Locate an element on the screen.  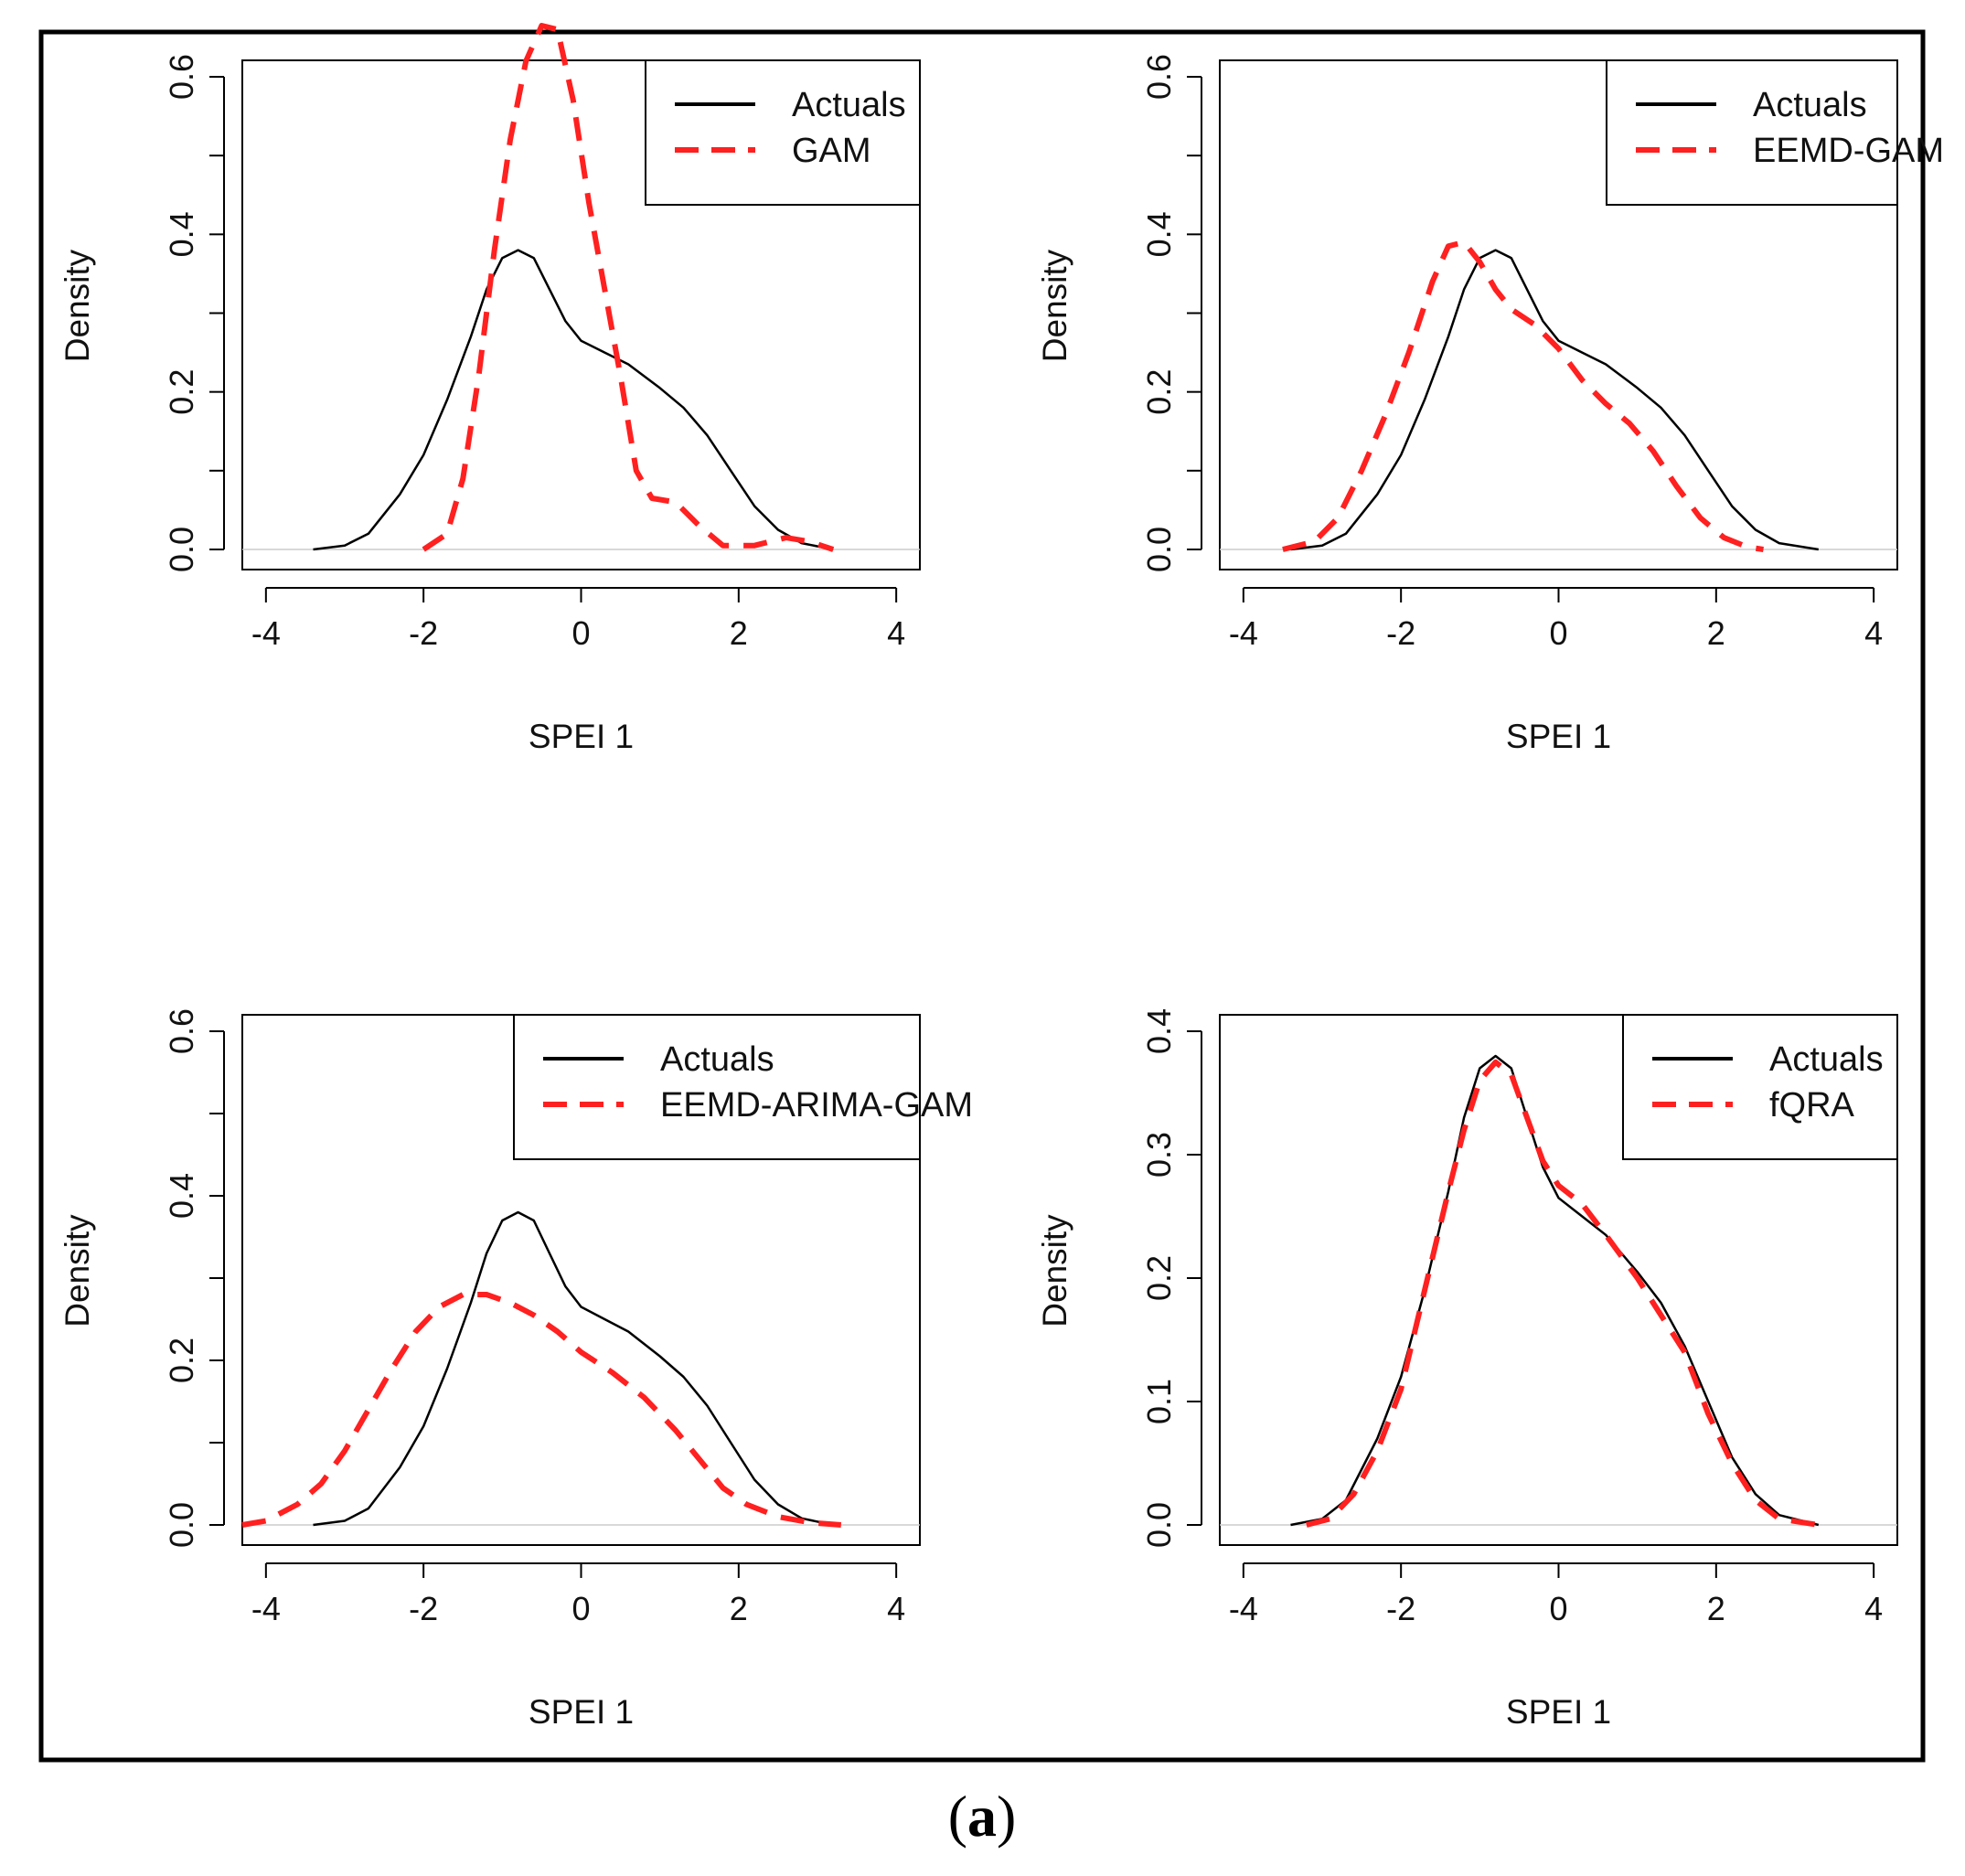
legend: Actuals EEMD-GAM is located at coordinates (1775, 132).